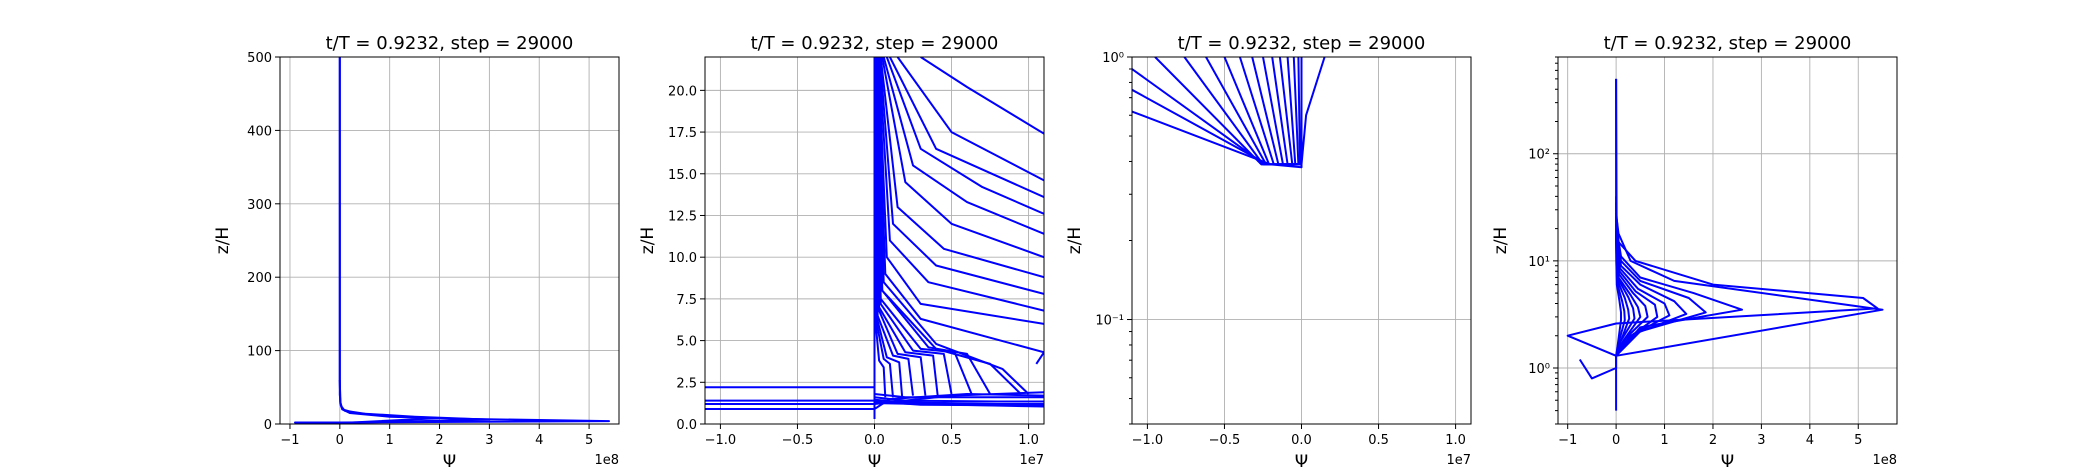  I want to click on y-tick-label: 100, so click(259, 352).